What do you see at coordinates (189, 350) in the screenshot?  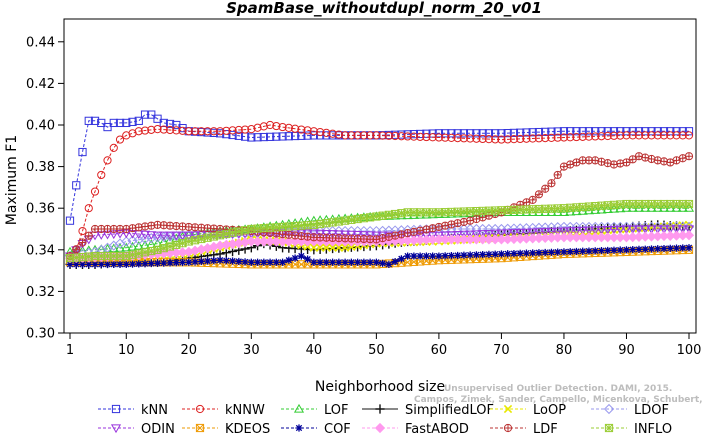 I see `x-tick-label: 20` at bounding box center [189, 350].